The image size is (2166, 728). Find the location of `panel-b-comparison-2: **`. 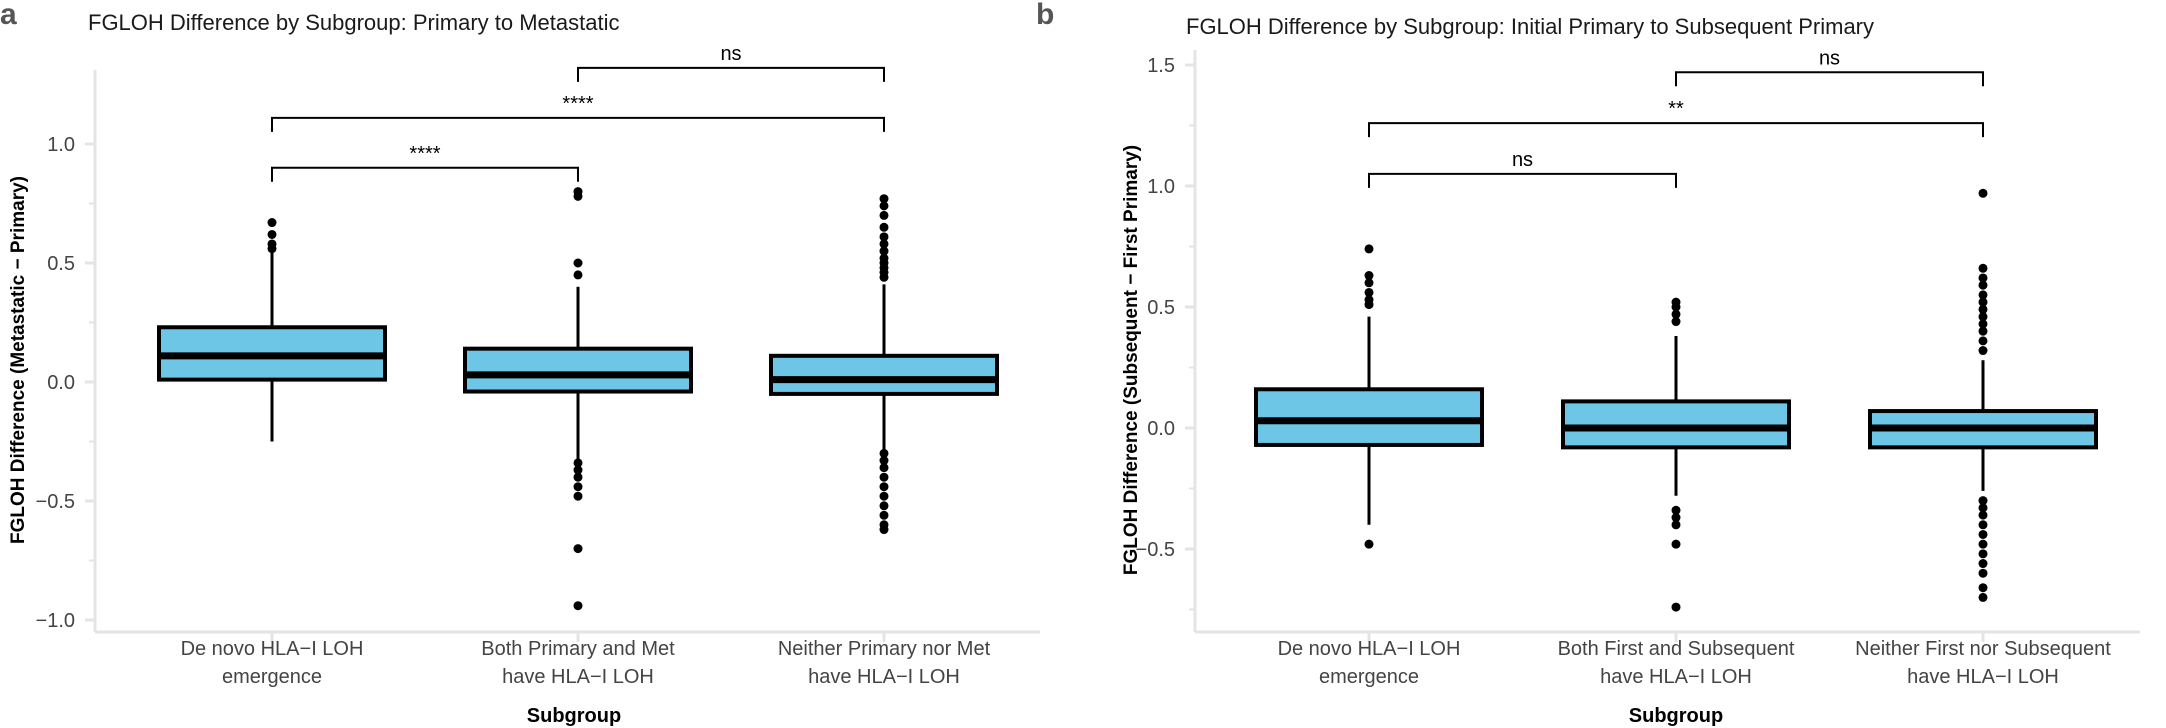

panel-b-comparison-2: ** is located at coordinates (1676, 118).